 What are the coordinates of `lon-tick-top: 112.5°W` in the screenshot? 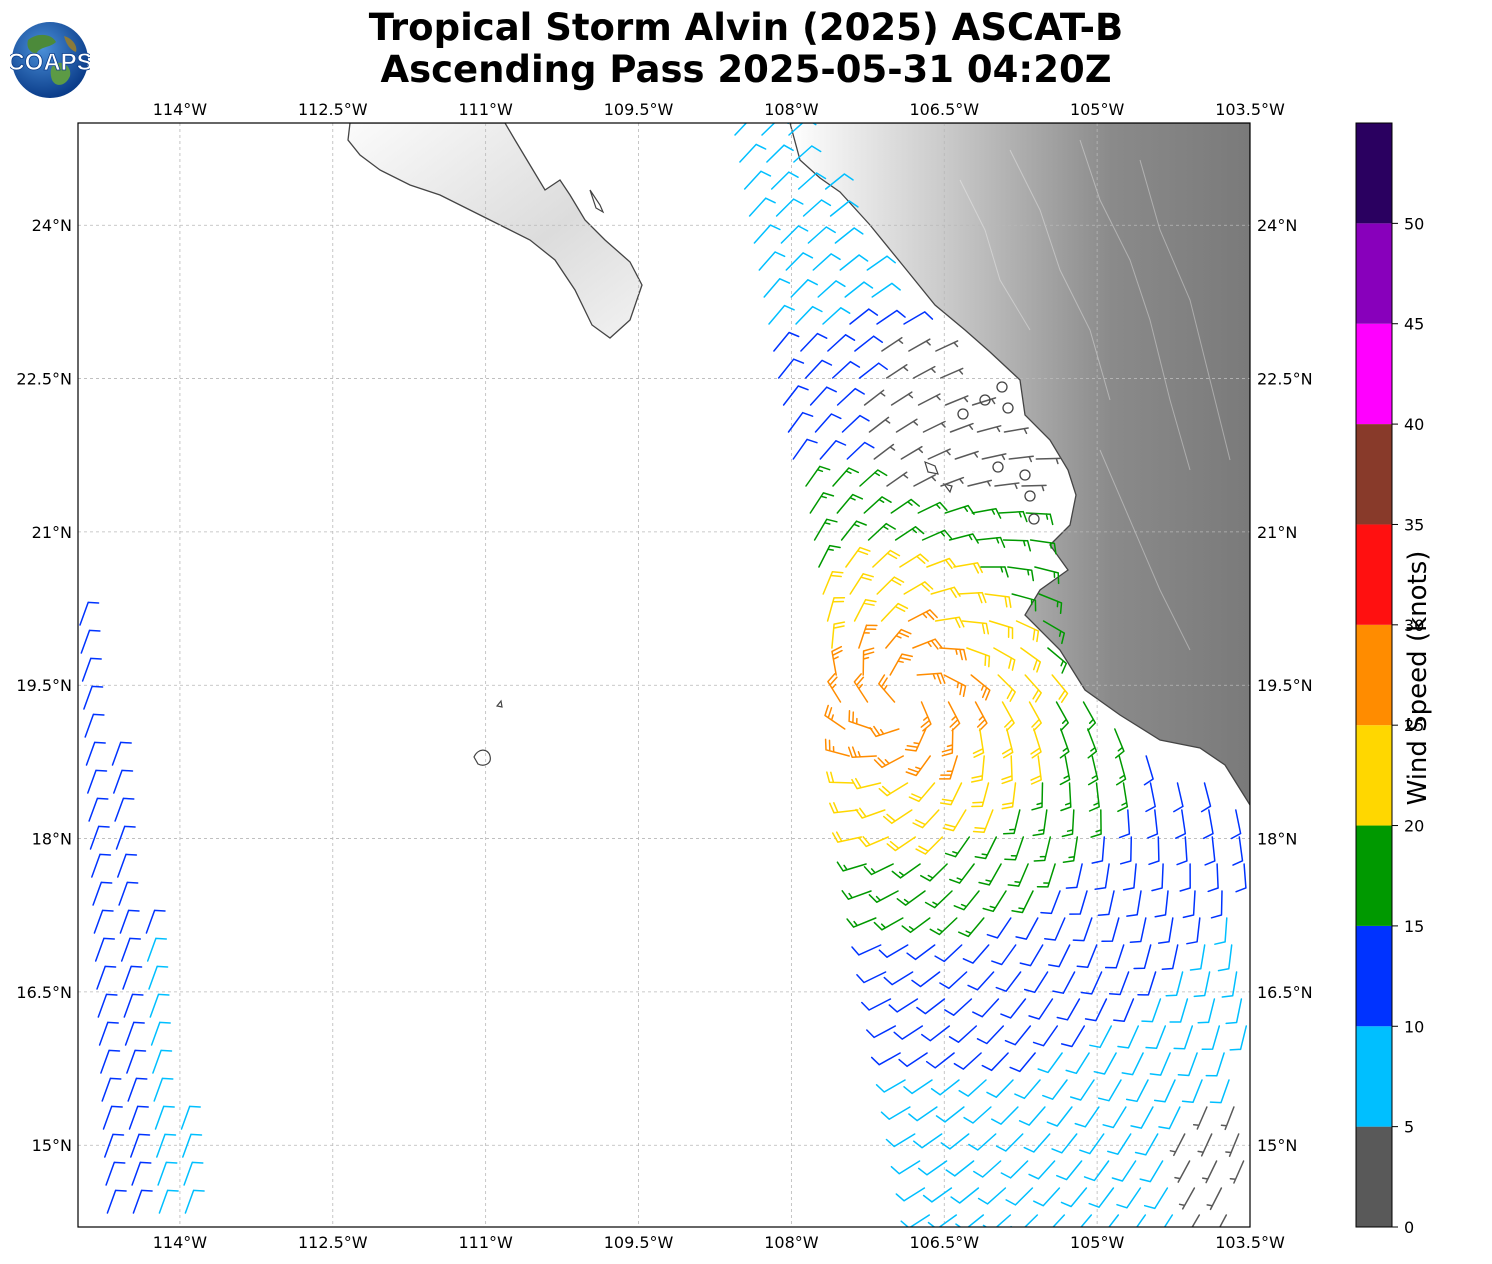 It's located at (333, 109).